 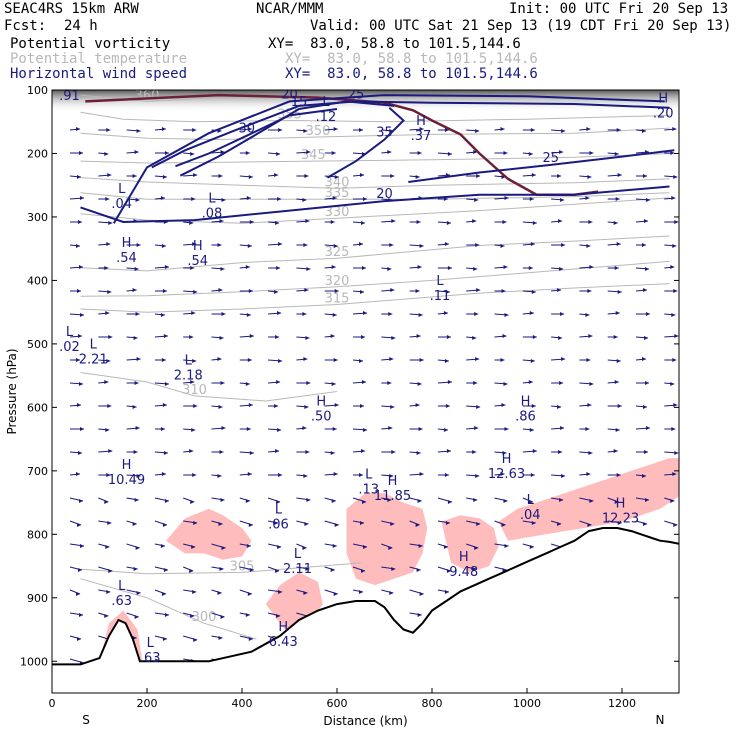 What do you see at coordinates (337, 193) in the screenshot?
I see `theta-contour-label: 335` at bounding box center [337, 193].